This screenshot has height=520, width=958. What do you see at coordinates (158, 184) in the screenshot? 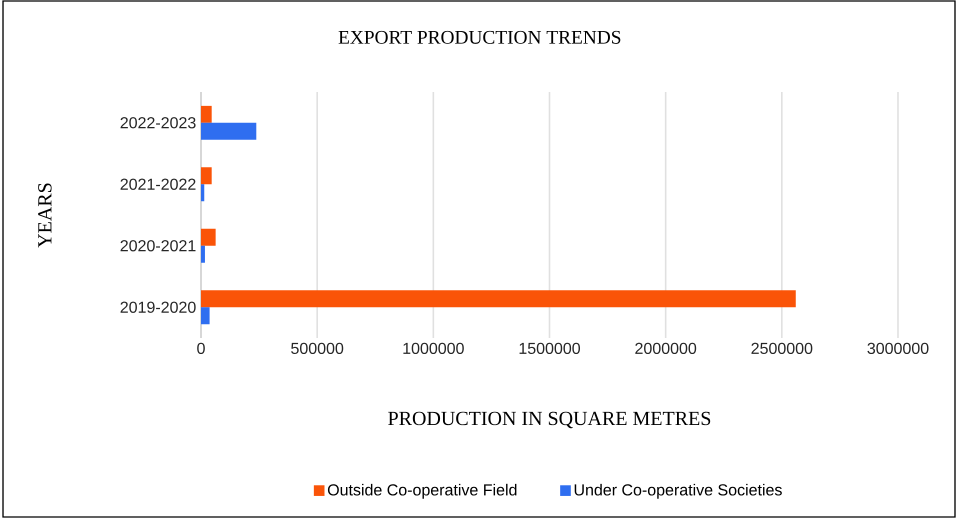
I see `y-tick-label: 2021-2022` at bounding box center [158, 184].